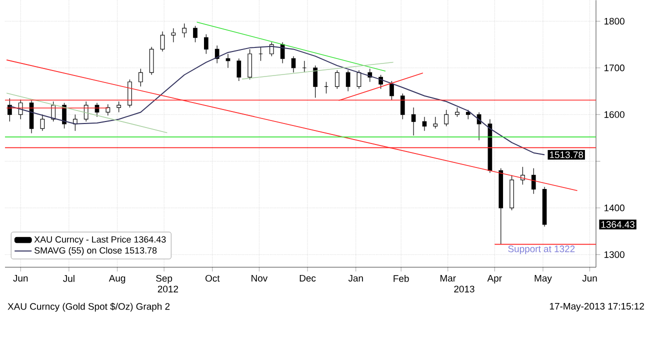 The height and width of the screenshot is (337, 652). Describe the element at coordinates (494, 279) in the screenshot. I see `x-tick-label: Apr` at that location.